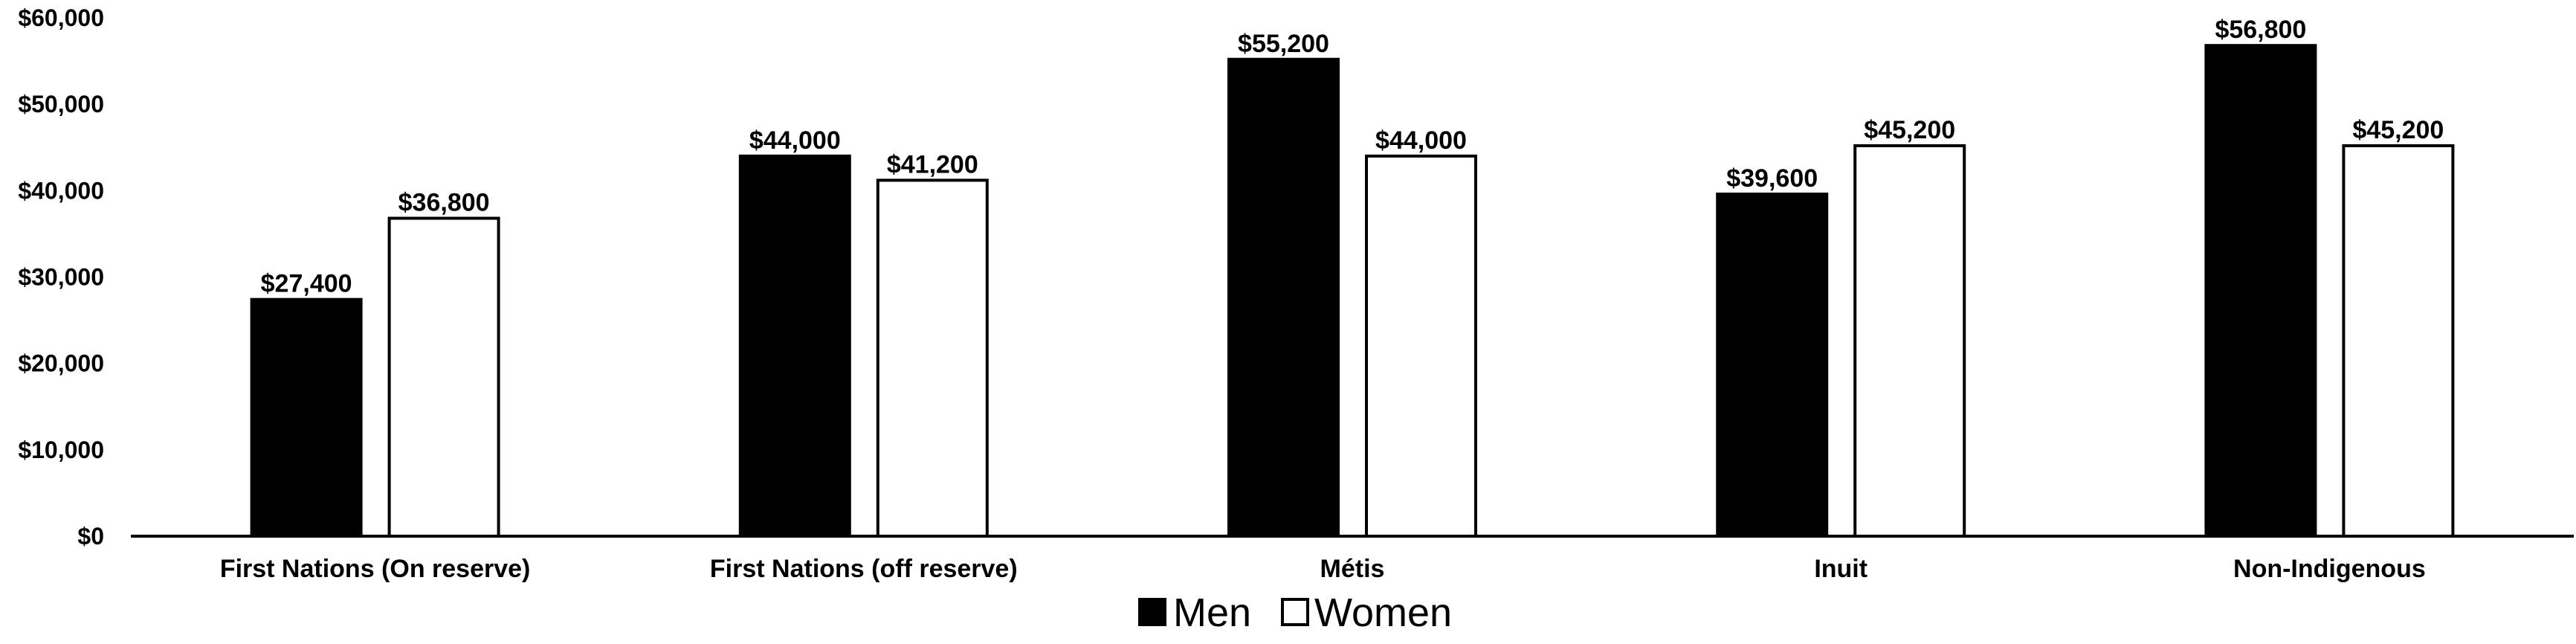  What do you see at coordinates (2260, 30) in the screenshot?
I see `data-label-men: $56,800` at bounding box center [2260, 30].